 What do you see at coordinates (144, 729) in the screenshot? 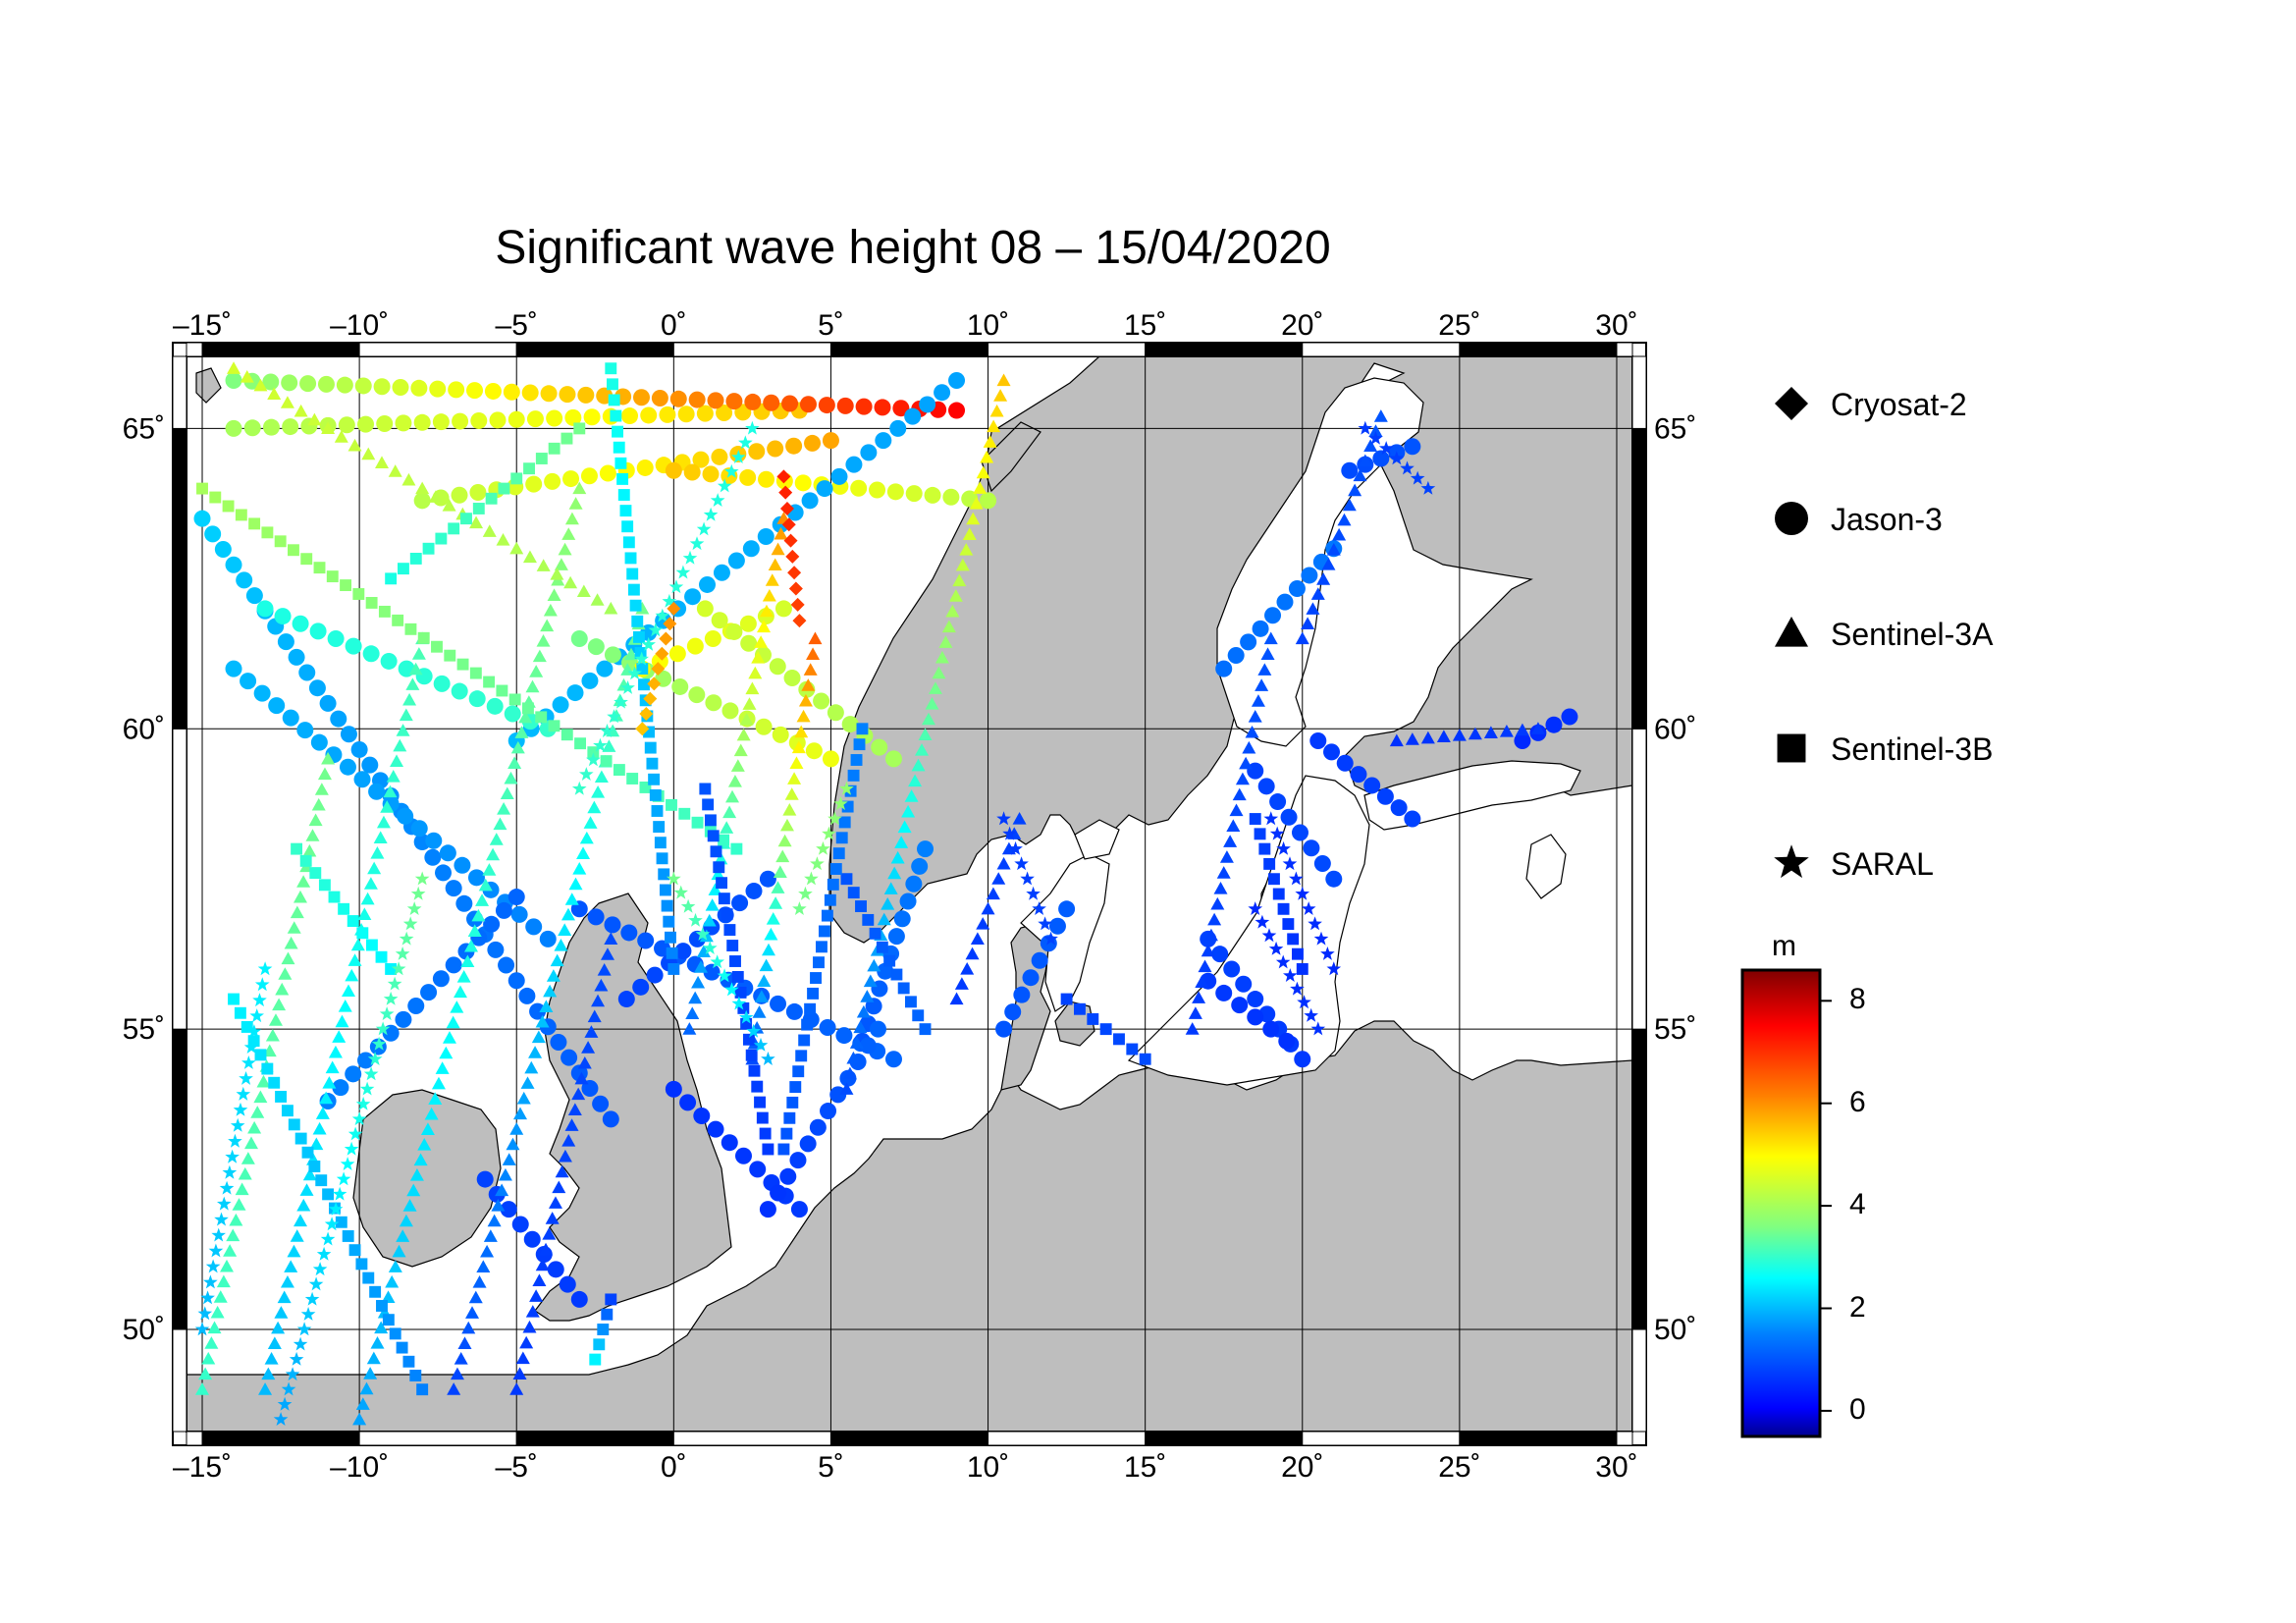
I see `lat-tick-label-left: 60˚` at bounding box center [144, 729].